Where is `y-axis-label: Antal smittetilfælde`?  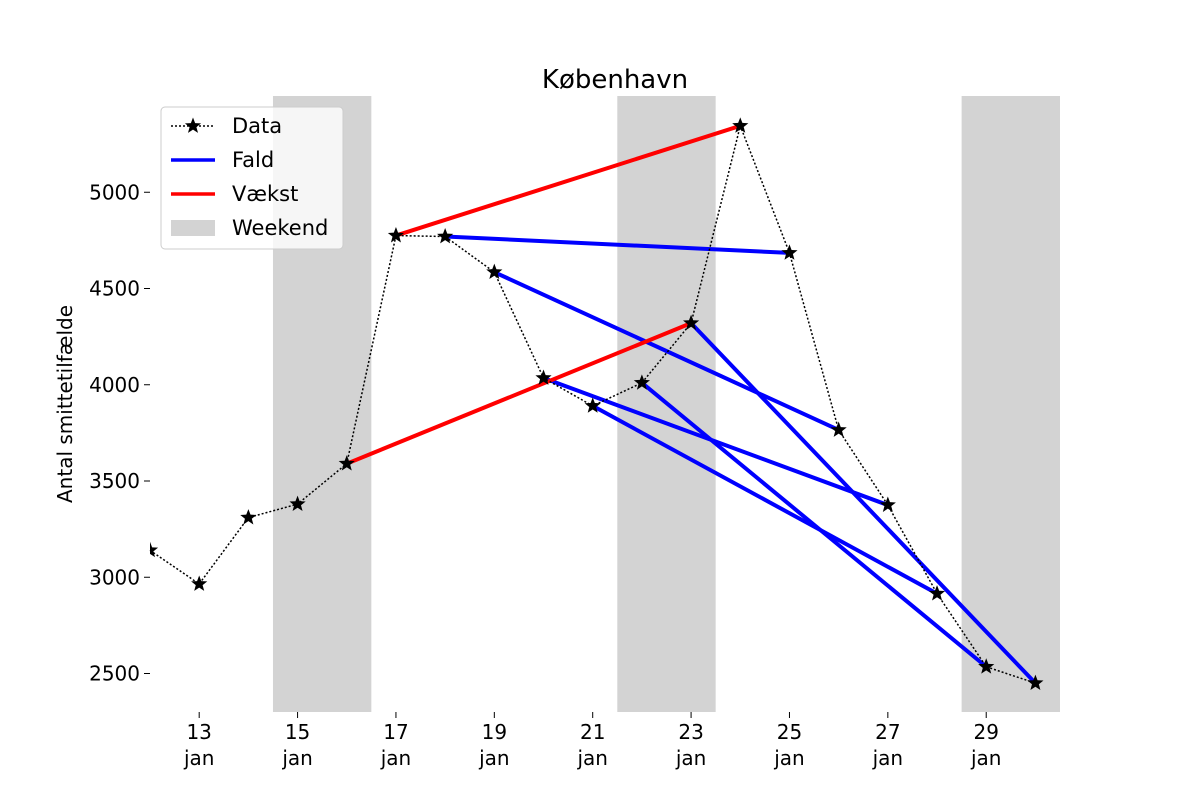 y-axis-label: Antal smittetilfælde is located at coordinates (65, 404).